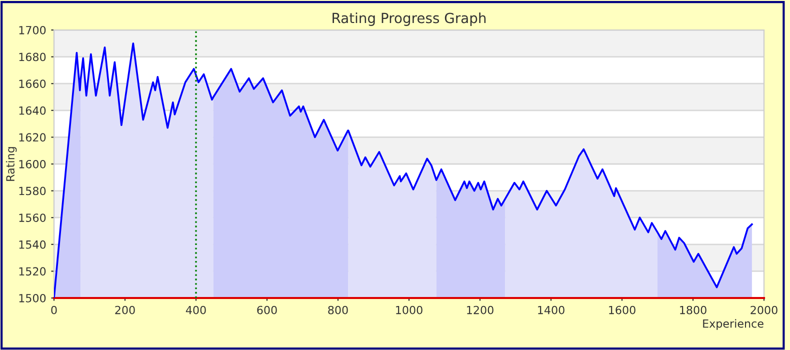  Describe the element at coordinates (764, 310) in the screenshot. I see `x-tick-label: 2000` at that location.